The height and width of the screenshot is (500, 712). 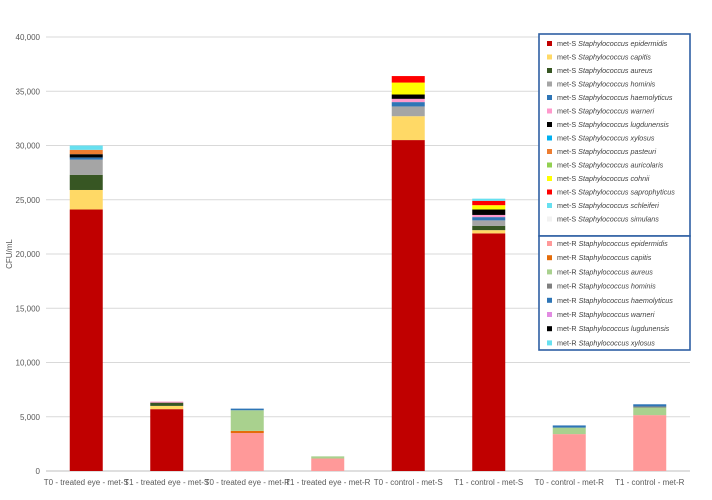 I want to click on legend-entry: met-S Staphylococcus saprophyticus, so click(x=616, y=192).